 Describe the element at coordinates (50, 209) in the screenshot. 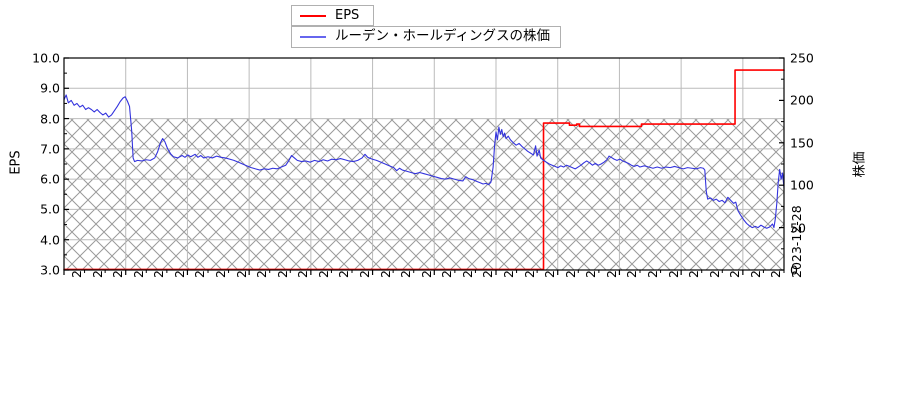

I see `y-axis-left-tick-label: 5.0` at that location.